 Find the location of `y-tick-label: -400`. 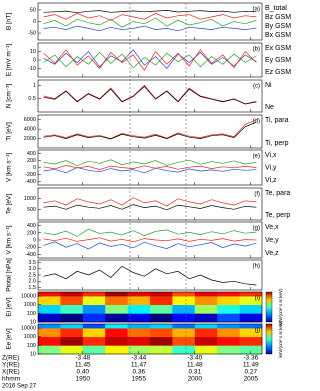

y-tick-label: -400 is located at coordinates (30, 255).